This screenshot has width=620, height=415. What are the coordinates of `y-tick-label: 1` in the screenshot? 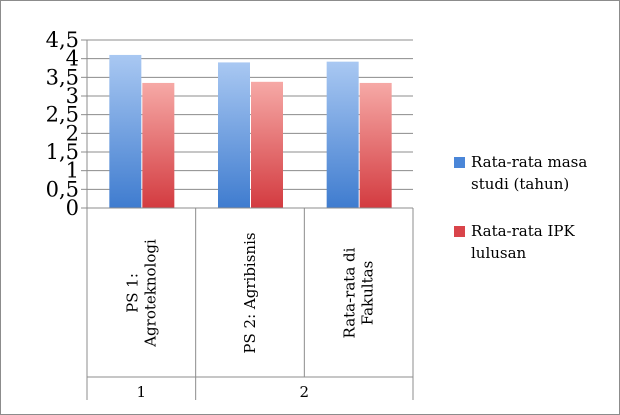 It's located at (72, 171).